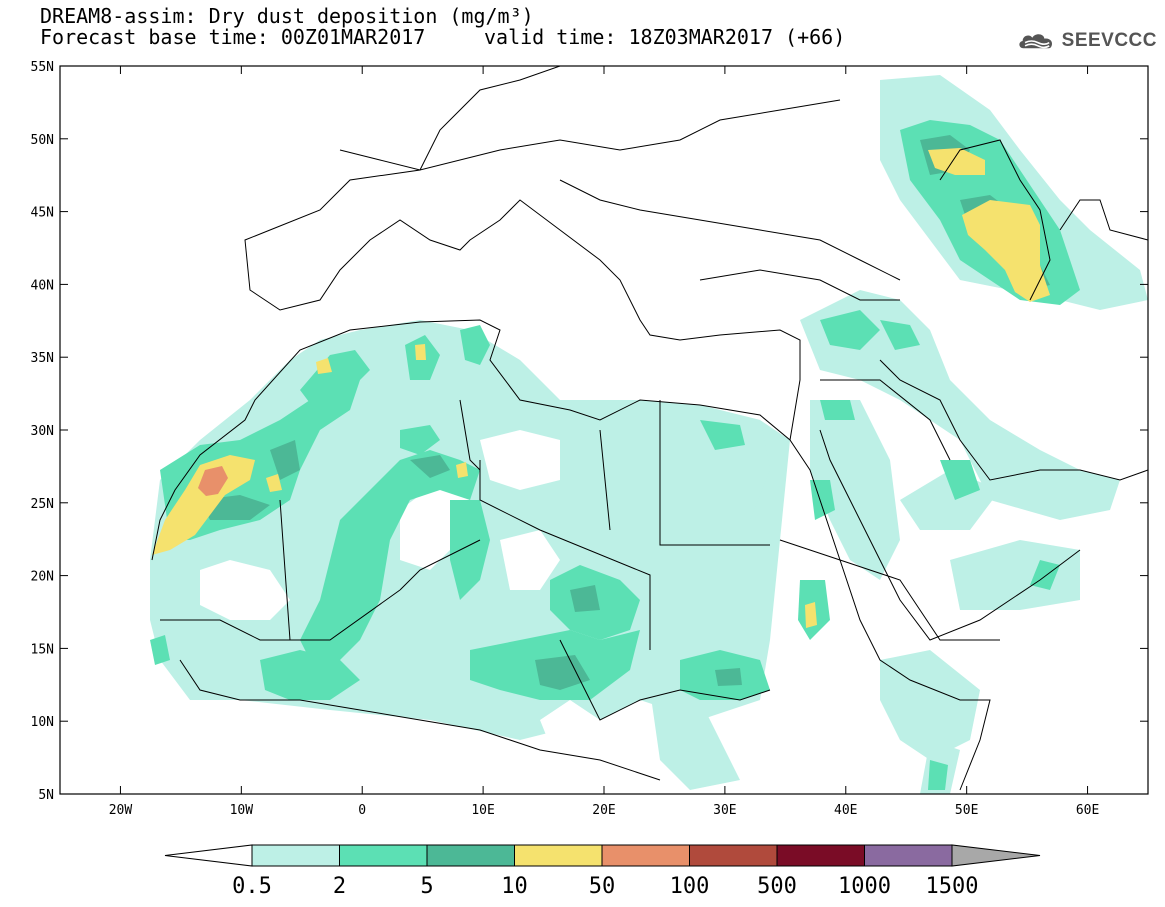  I want to click on seevccc-logo: SEEVCCC, so click(1087, 41).